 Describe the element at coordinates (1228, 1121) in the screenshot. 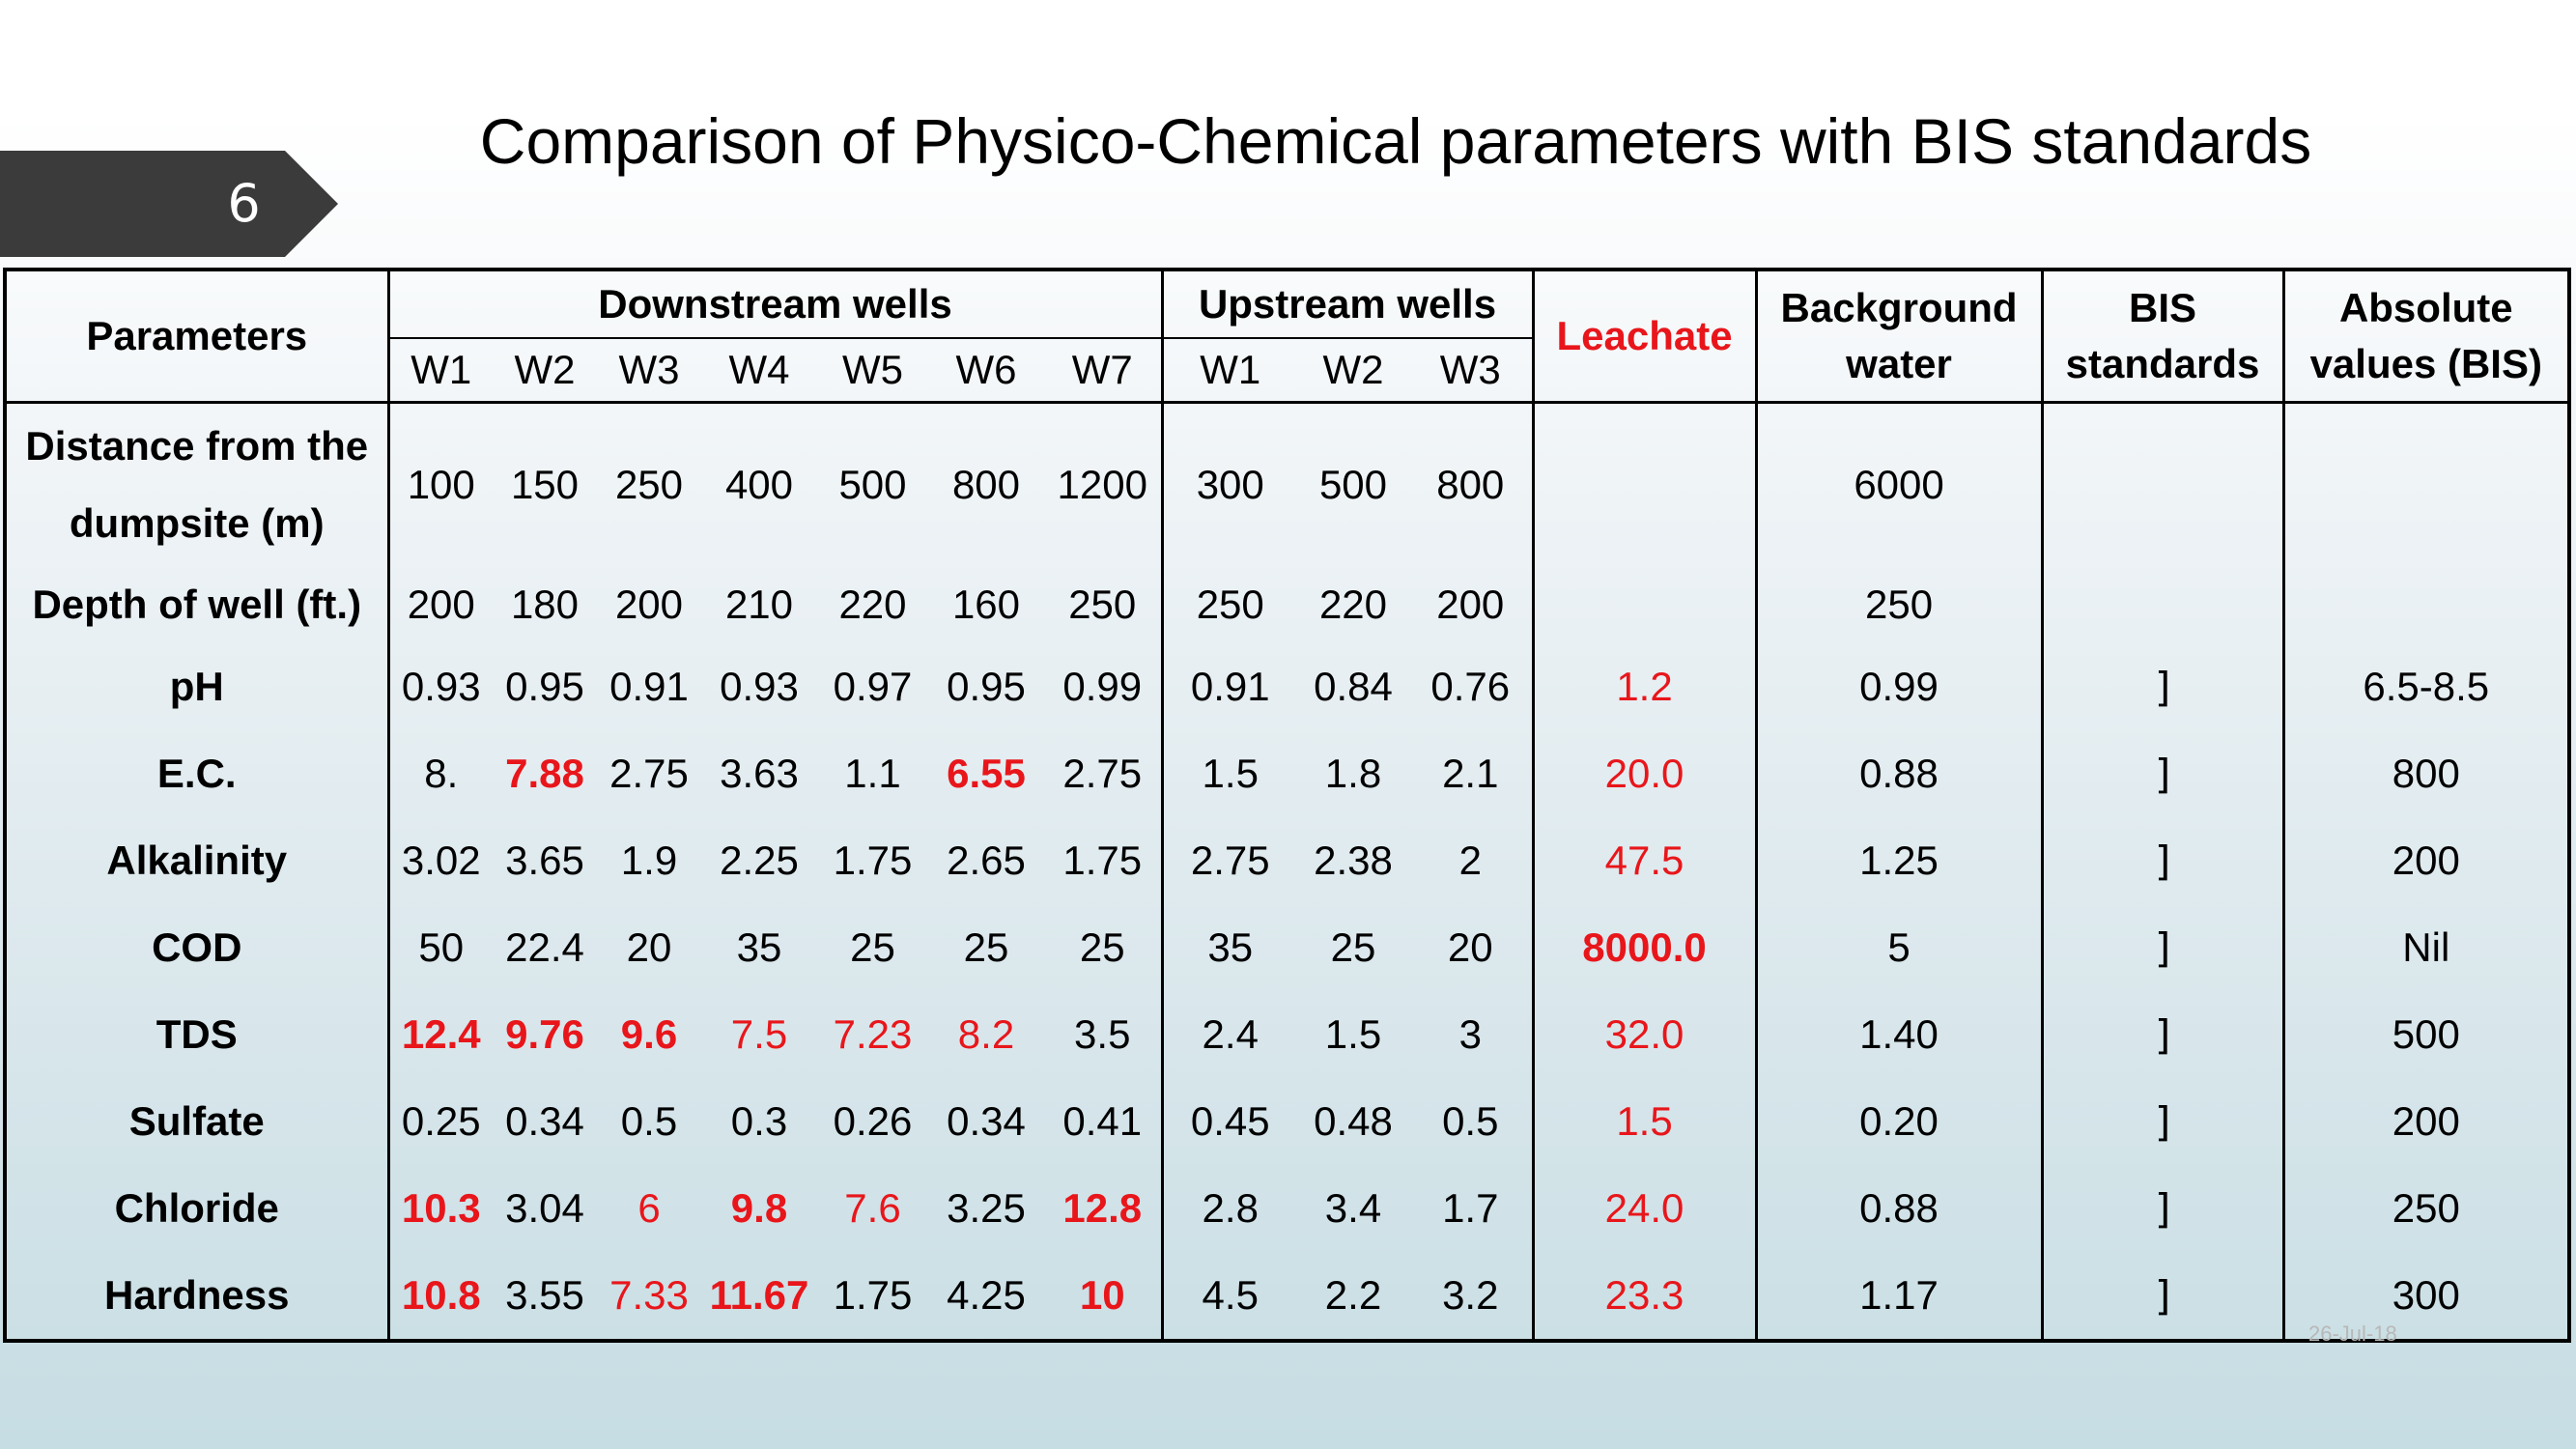

I see `cell-upstream-value: 0.45` at that location.